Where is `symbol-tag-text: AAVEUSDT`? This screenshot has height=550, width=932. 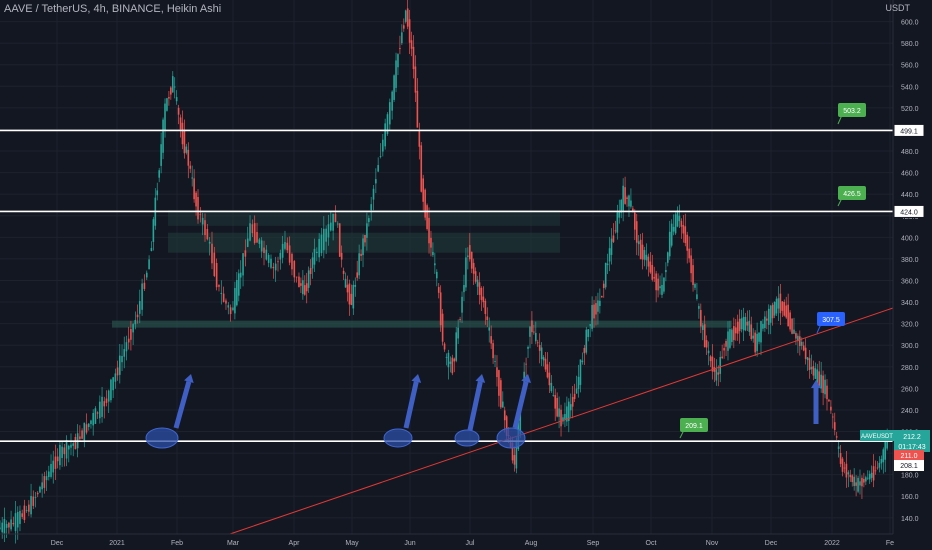
symbol-tag-text: AAVEUSDT is located at coordinates (877, 437).